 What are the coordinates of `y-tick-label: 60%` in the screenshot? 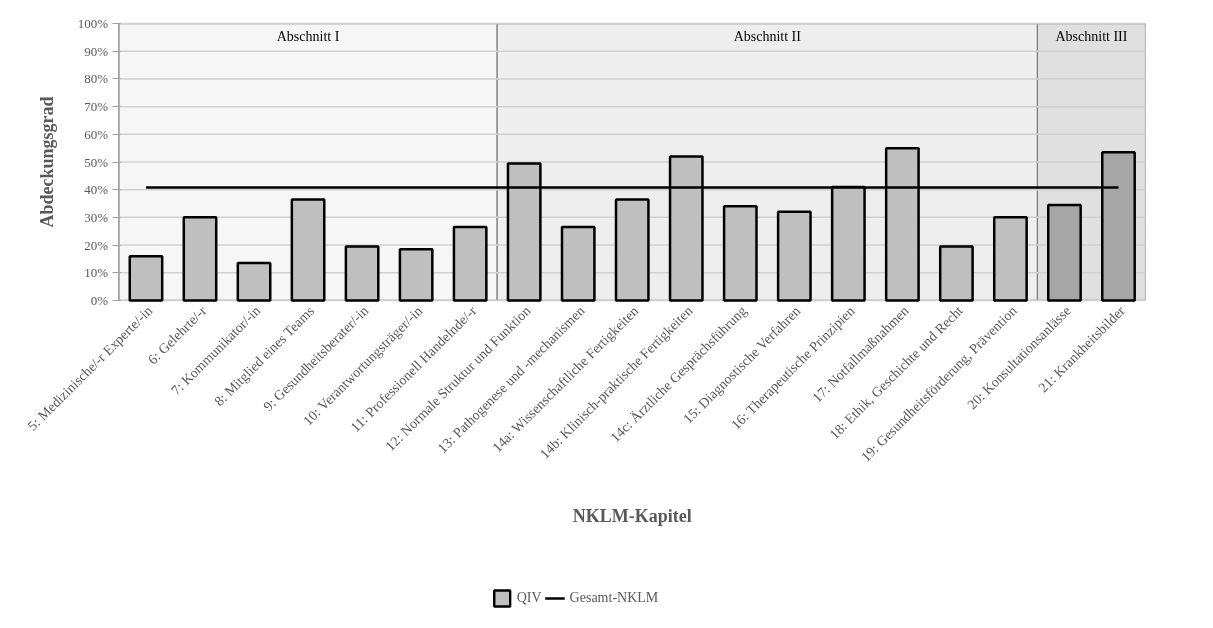 It's located at (96, 134).